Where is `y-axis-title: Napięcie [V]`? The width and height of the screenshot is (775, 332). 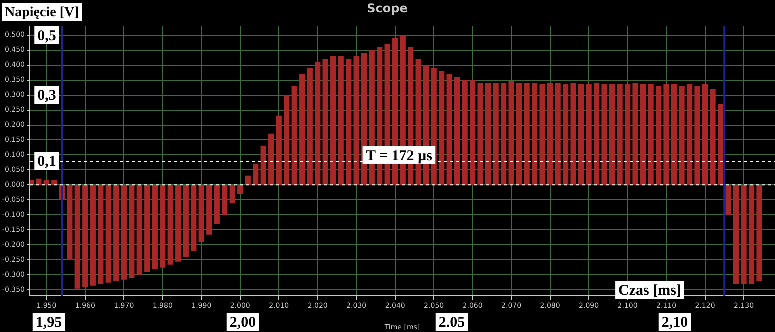
y-axis-title: Napięcie [V] is located at coordinates (42, 13).